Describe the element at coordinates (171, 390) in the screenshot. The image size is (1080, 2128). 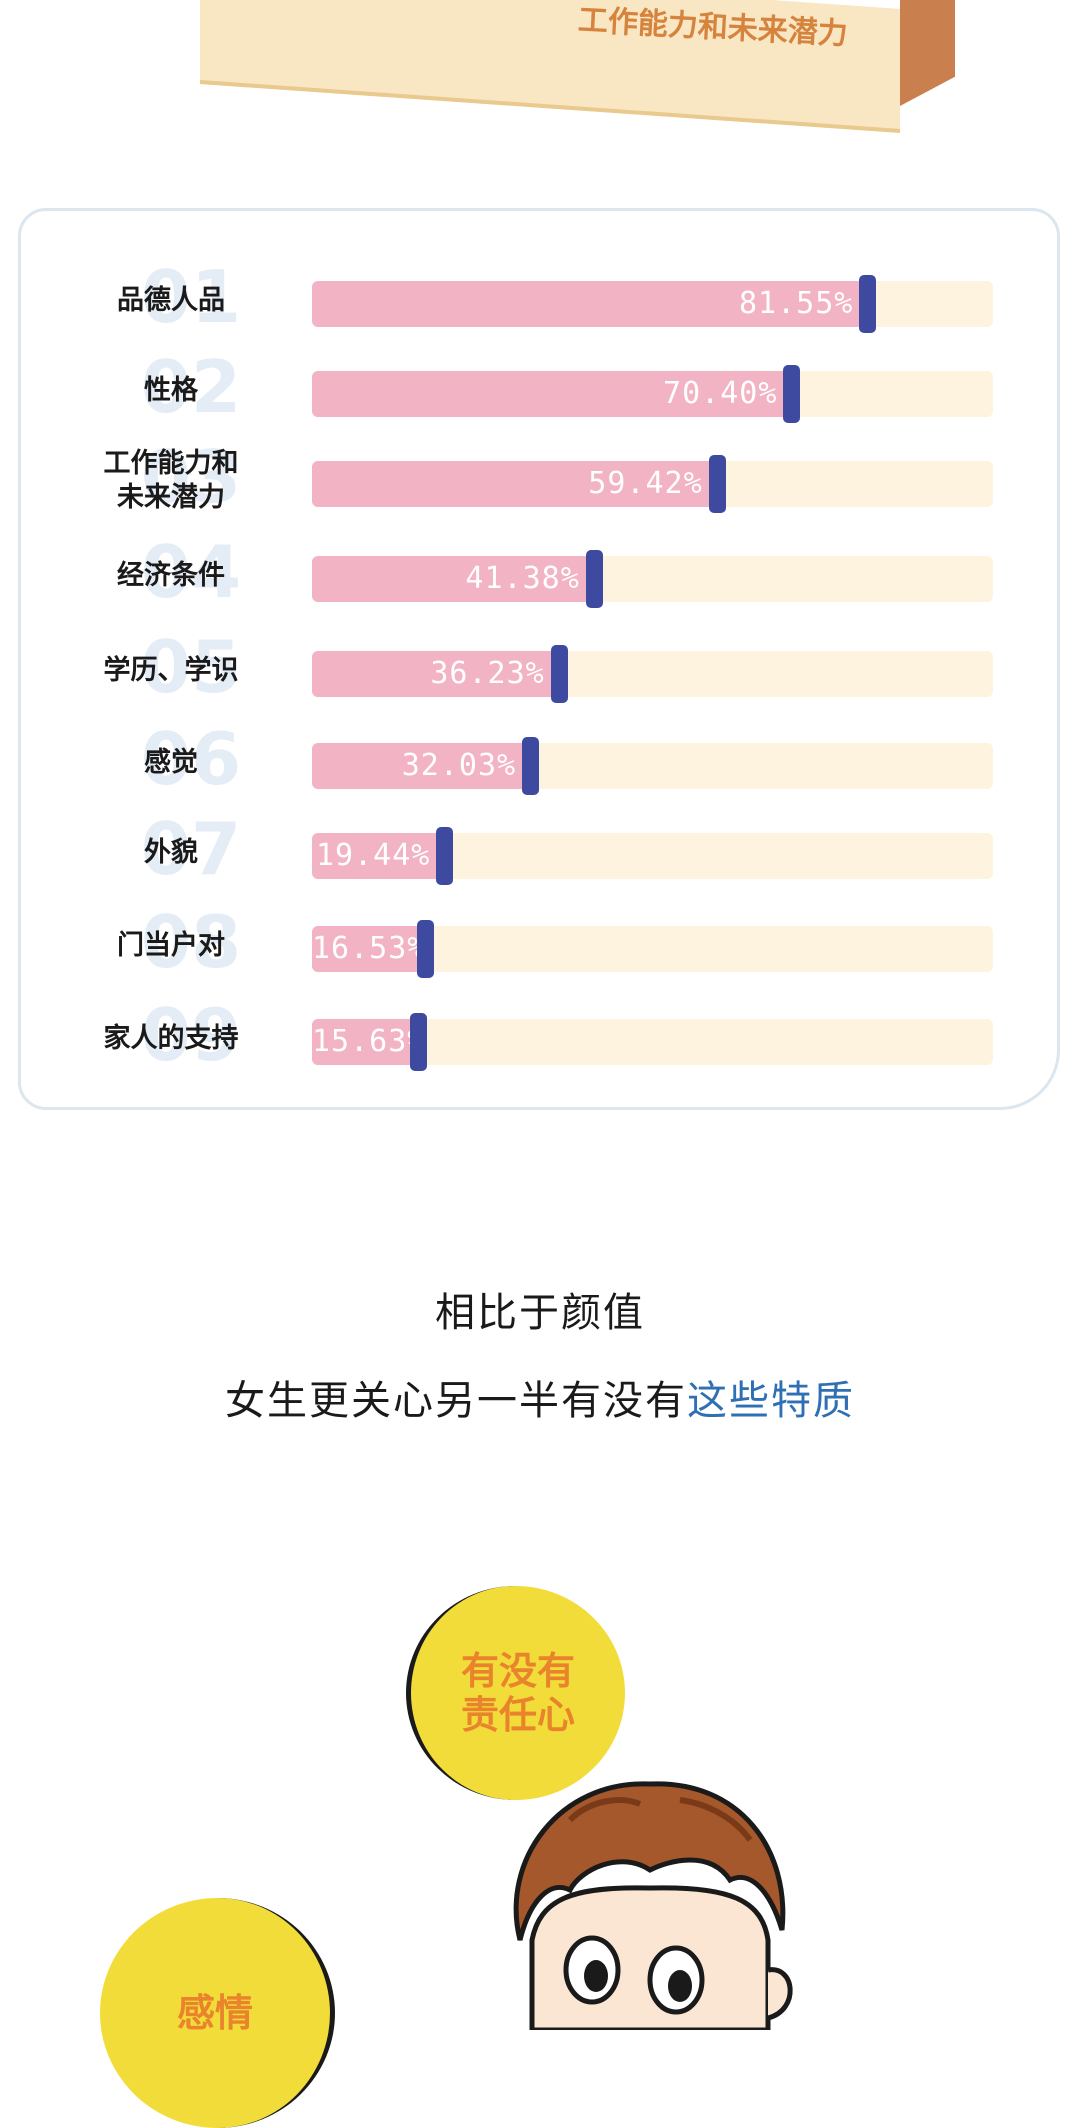
I see `category-label: 性格` at that location.